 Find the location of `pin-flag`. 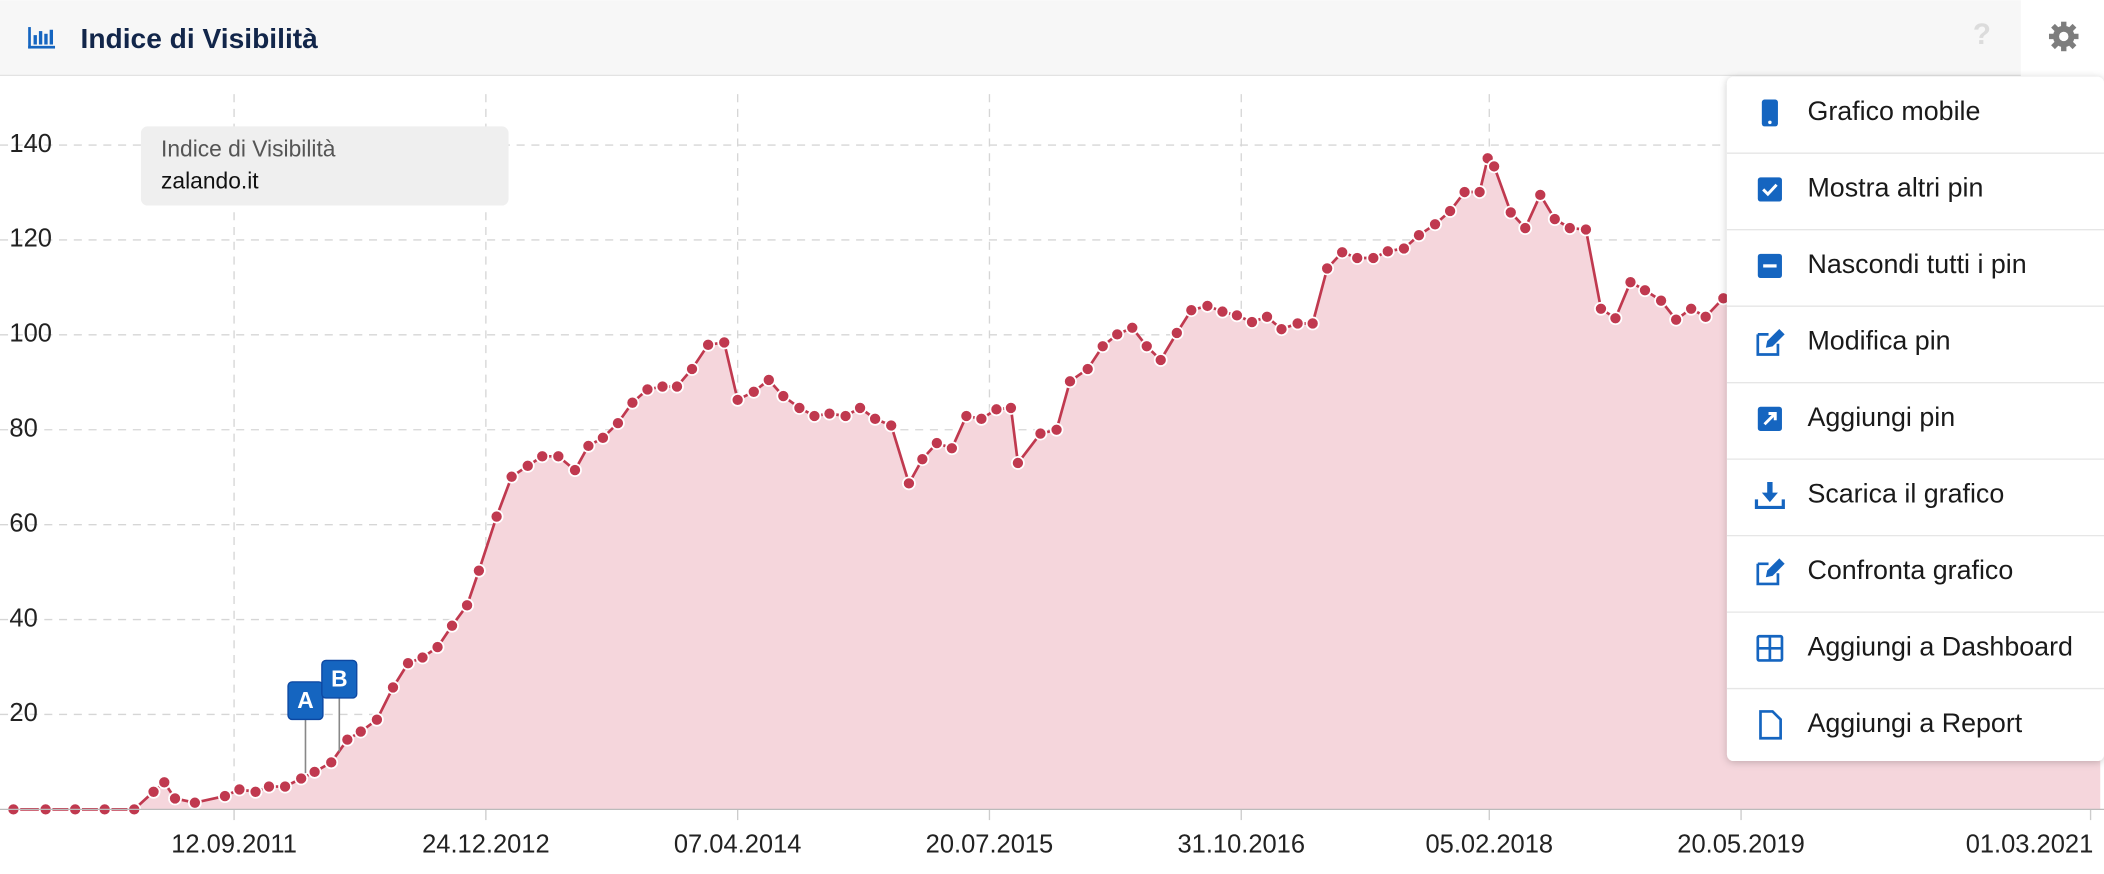

pin-flag is located at coordinates (339, 679).